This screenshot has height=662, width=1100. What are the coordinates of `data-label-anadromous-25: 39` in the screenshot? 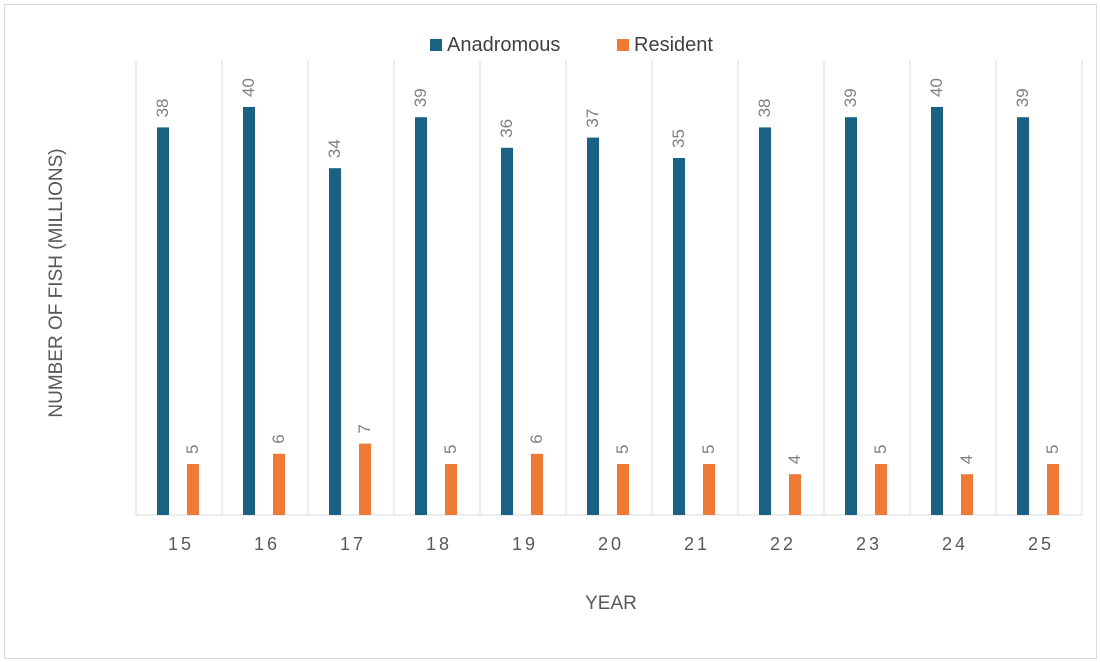 It's located at (1022, 97).